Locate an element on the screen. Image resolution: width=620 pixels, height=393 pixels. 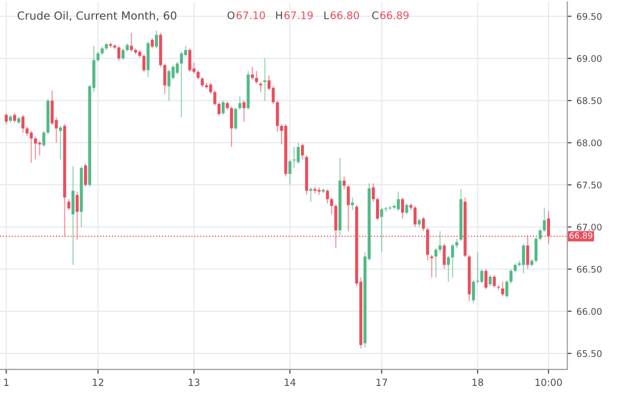
y-tick-label: 69.50 is located at coordinates (589, 16).